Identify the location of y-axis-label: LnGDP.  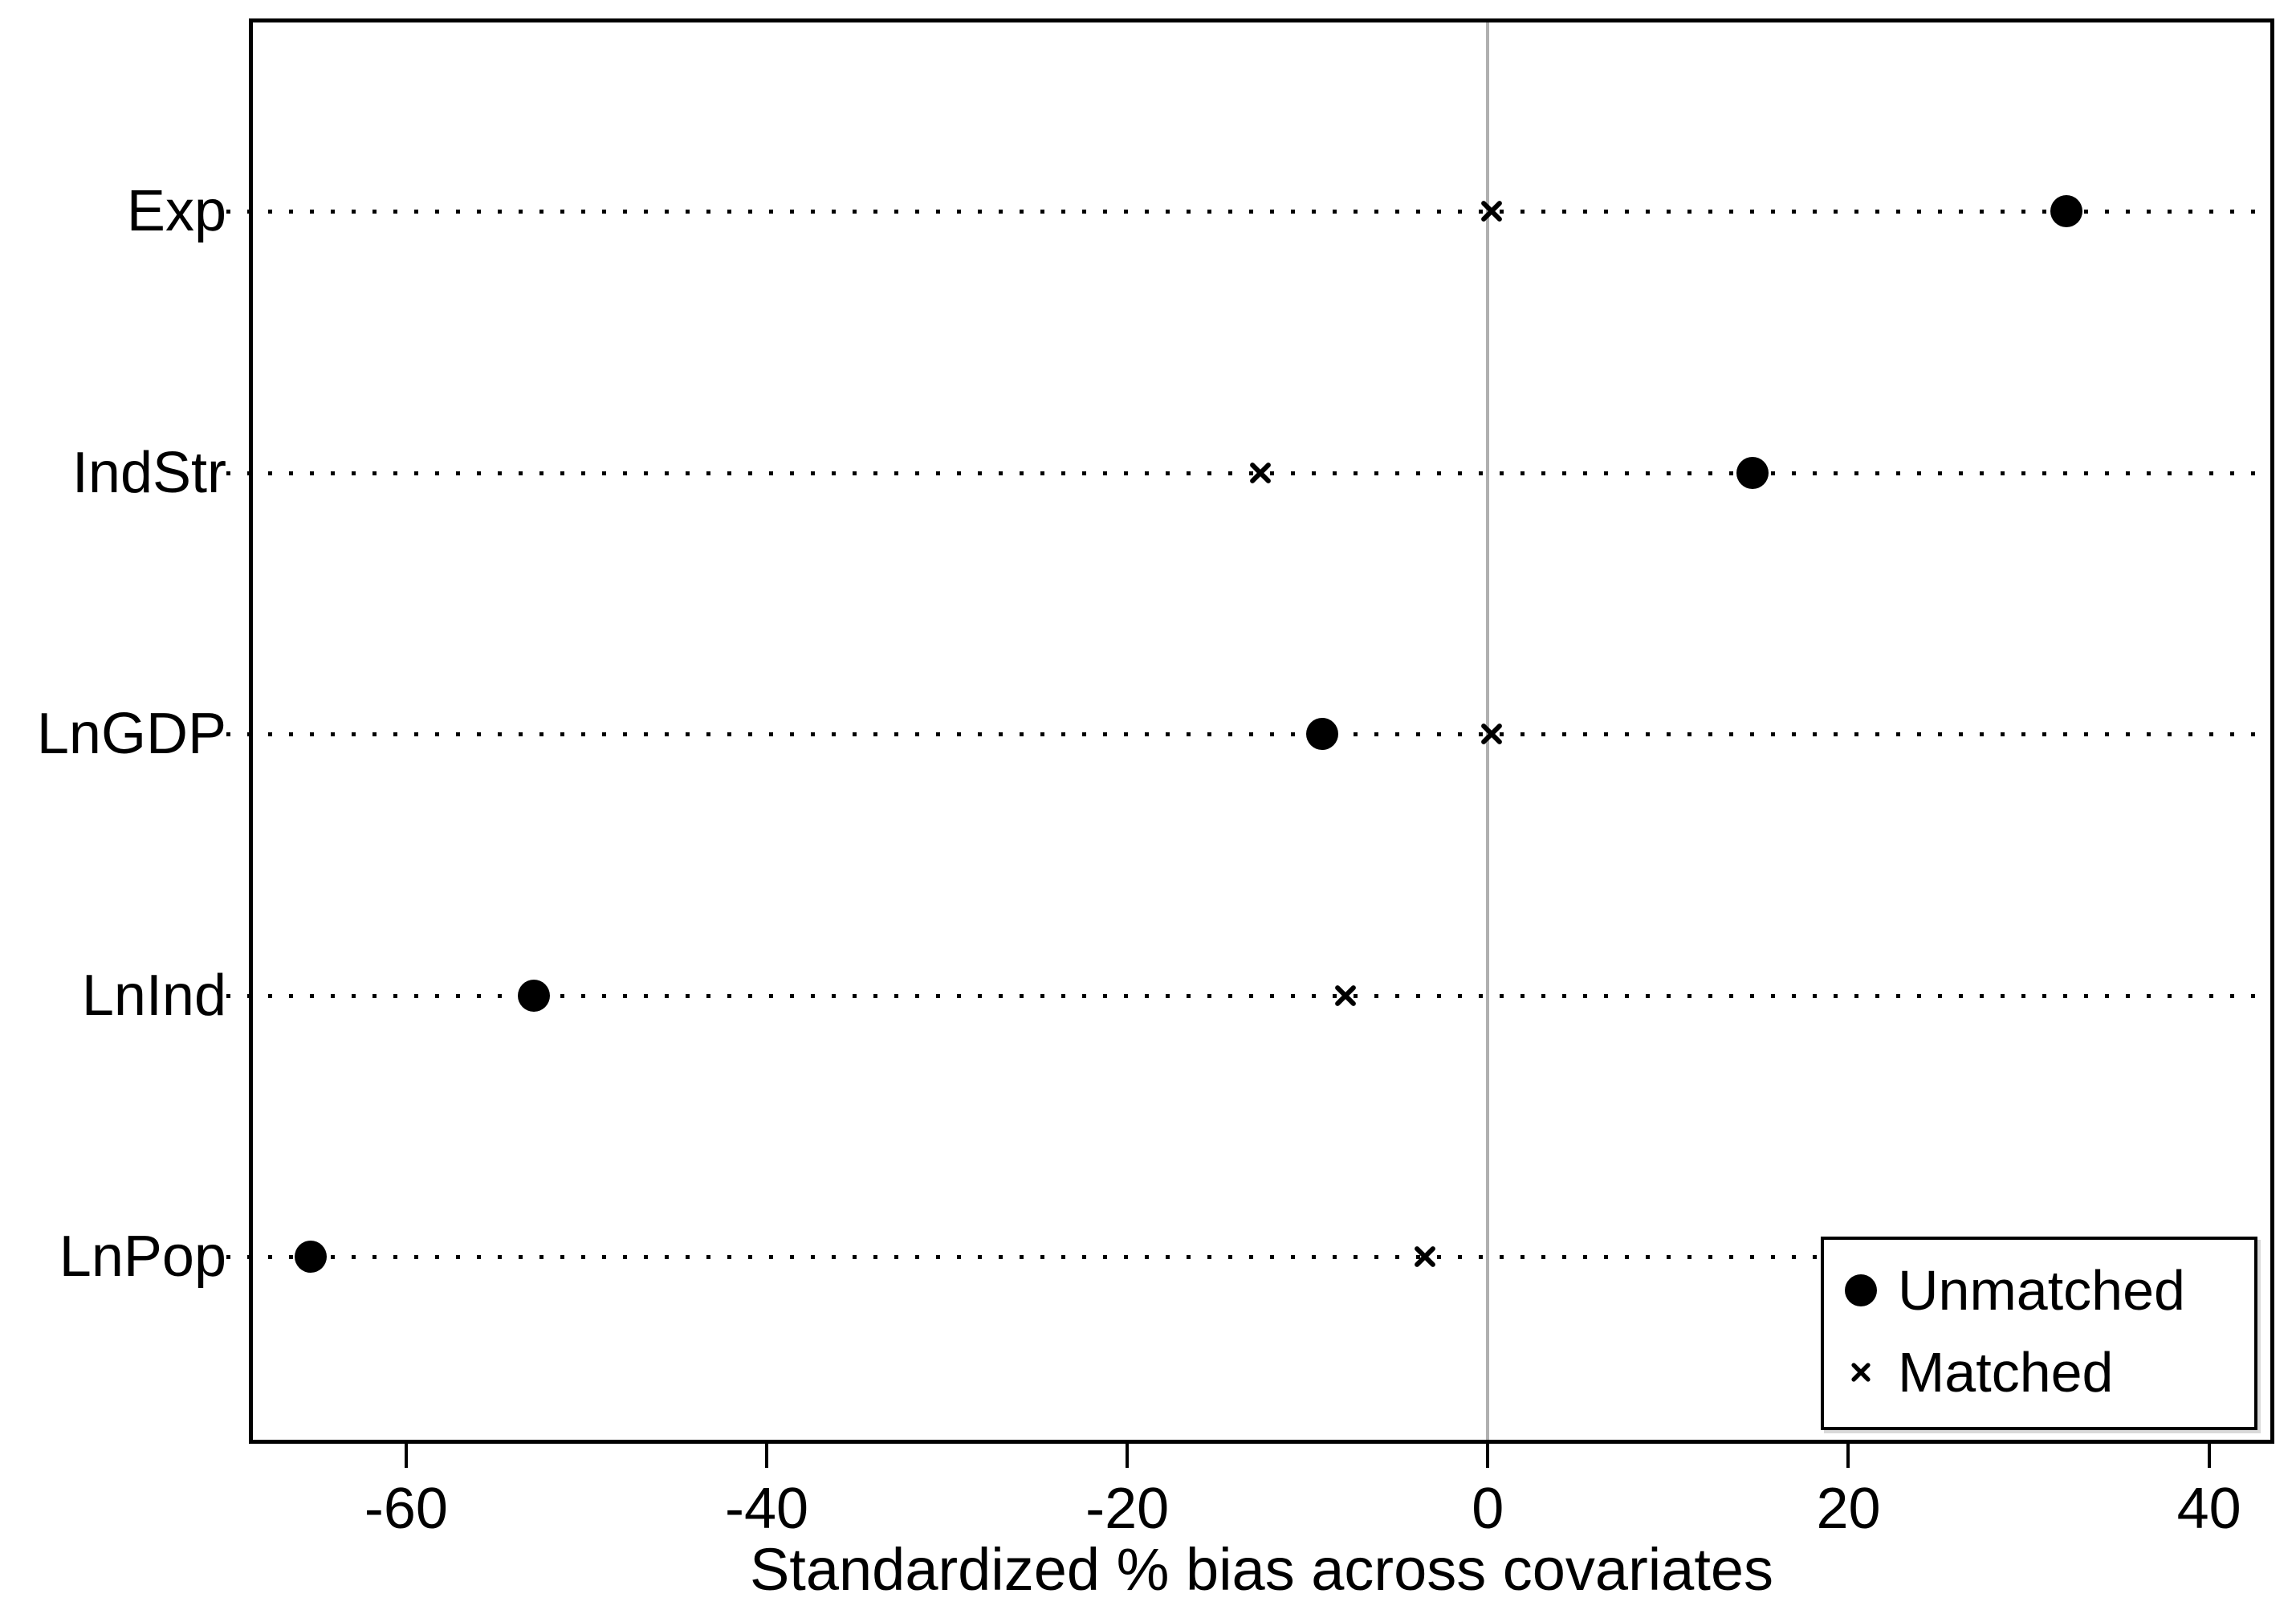
(131, 734).